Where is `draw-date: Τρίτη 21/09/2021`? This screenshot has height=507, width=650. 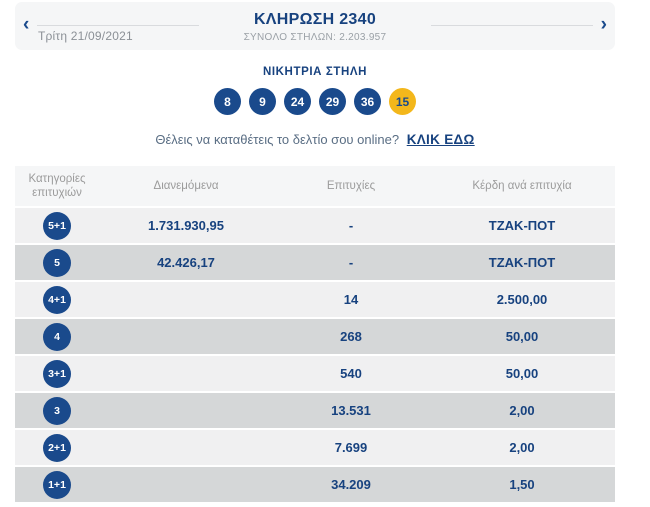
draw-date: Τρίτη 21/09/2021 is located at coordinates (85, 36).